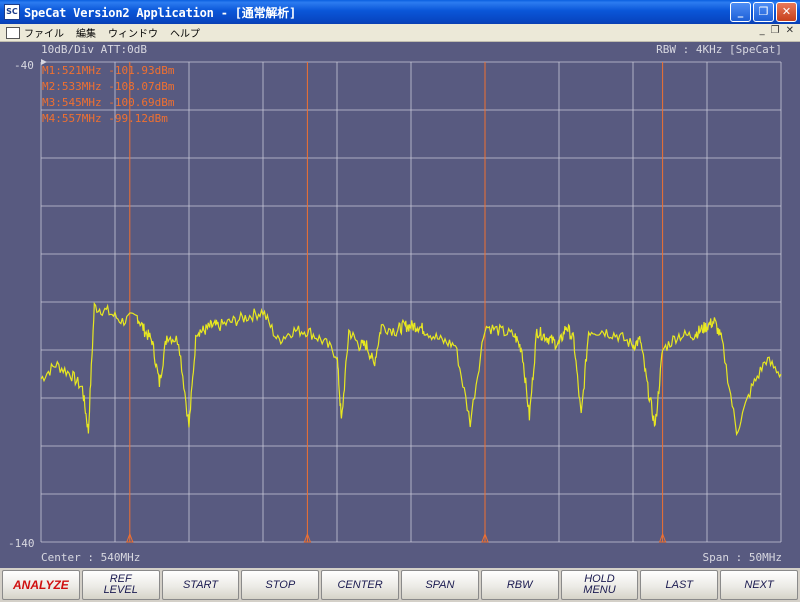  What do you see at coordinates (24, 65) in the screenshot?
I see `ref-top-label: -40` at bounding box center [24, 65].